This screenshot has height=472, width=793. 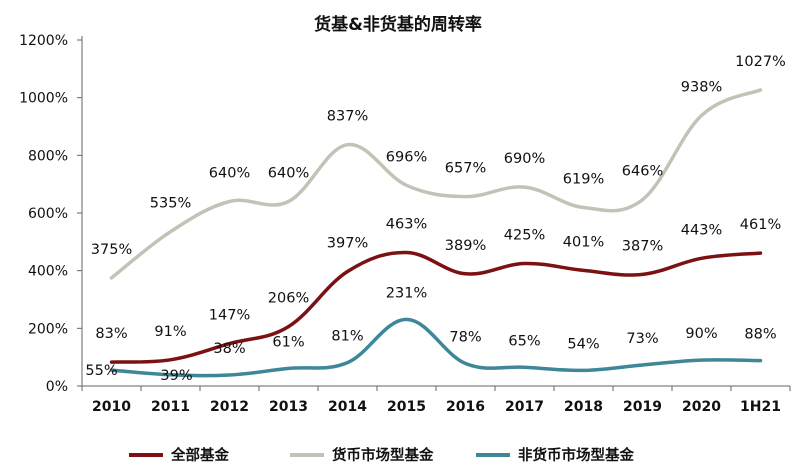 What do you see at coordinates (57, 387) in the screenshot?
I see `y-tick-label: 0%` at bounding box center [57, 387].